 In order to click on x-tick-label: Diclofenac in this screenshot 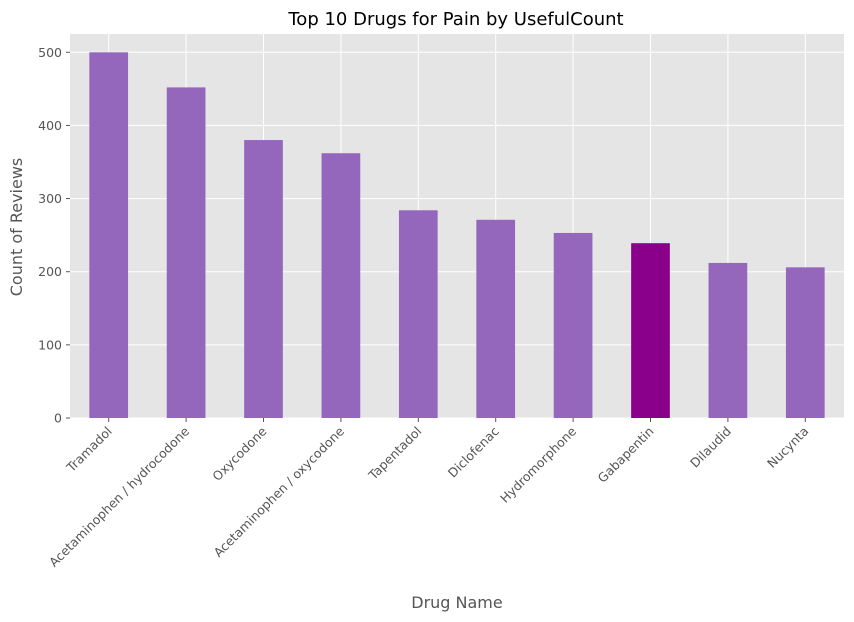, I will do `click(473, 451)`.